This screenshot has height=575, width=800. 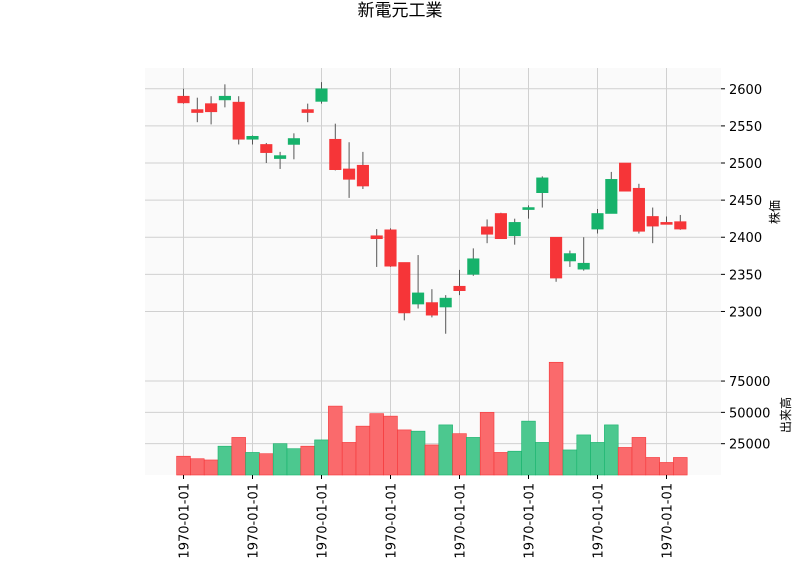 I want to click on volume-tick-label: 50000, so click(x=749, y=413).